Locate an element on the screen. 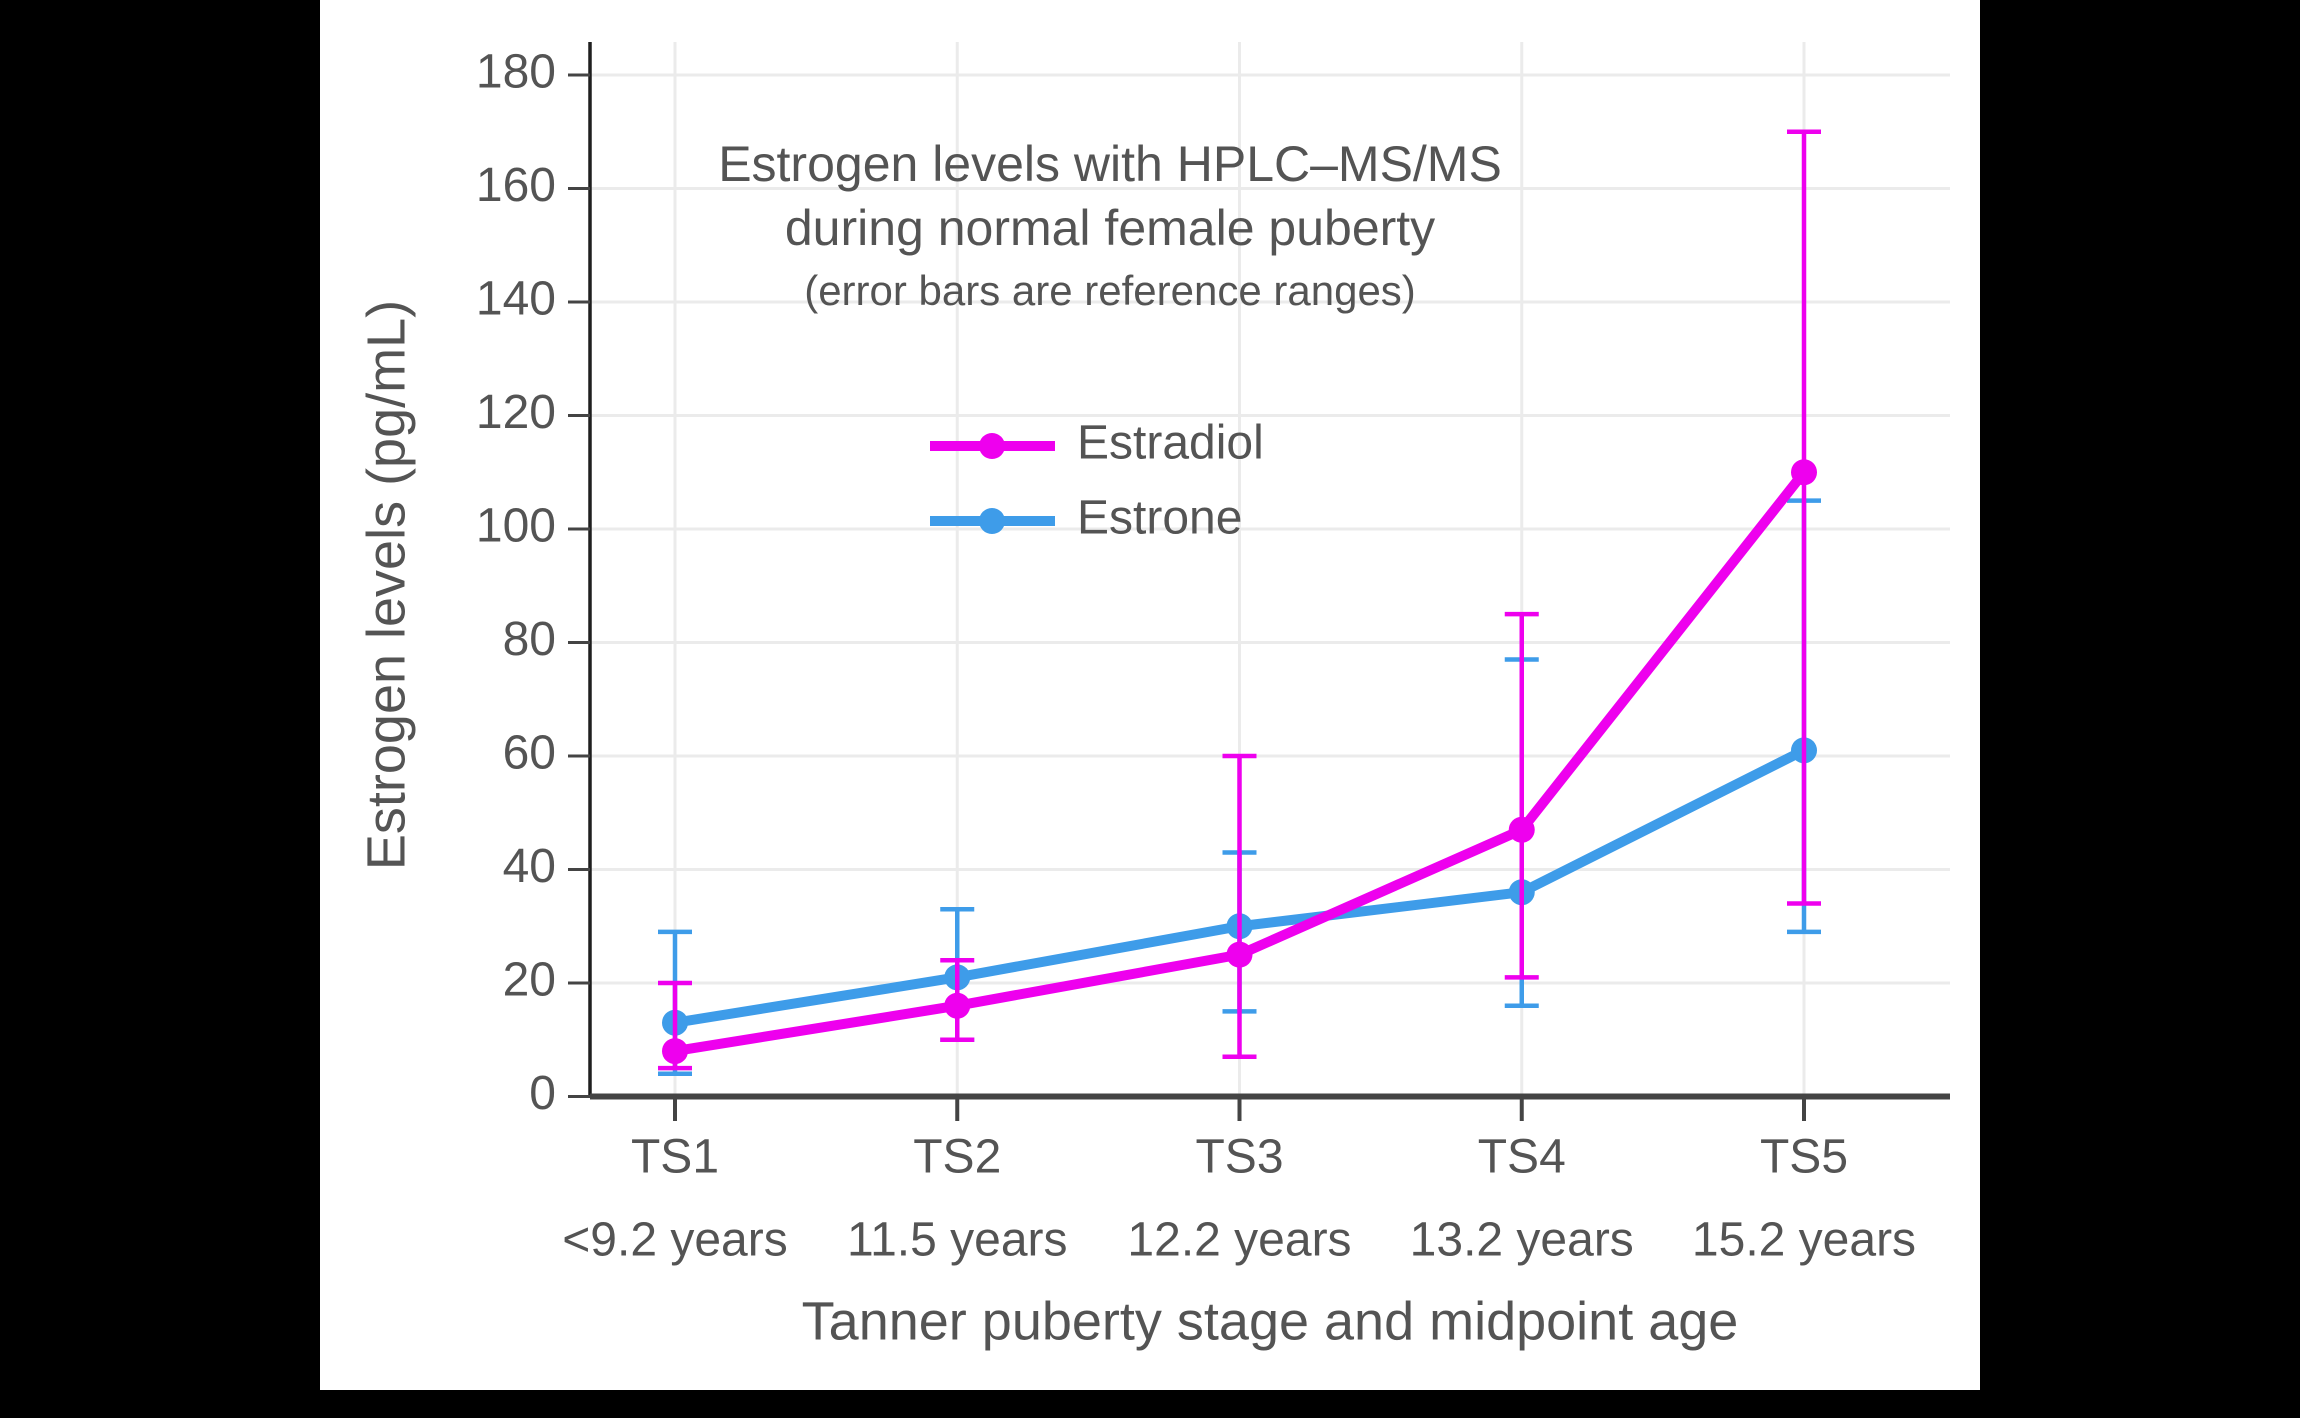 The image size is (2300, 1418). x-tick-label-TS1: TS1 is located at coordinates (675, 1157).